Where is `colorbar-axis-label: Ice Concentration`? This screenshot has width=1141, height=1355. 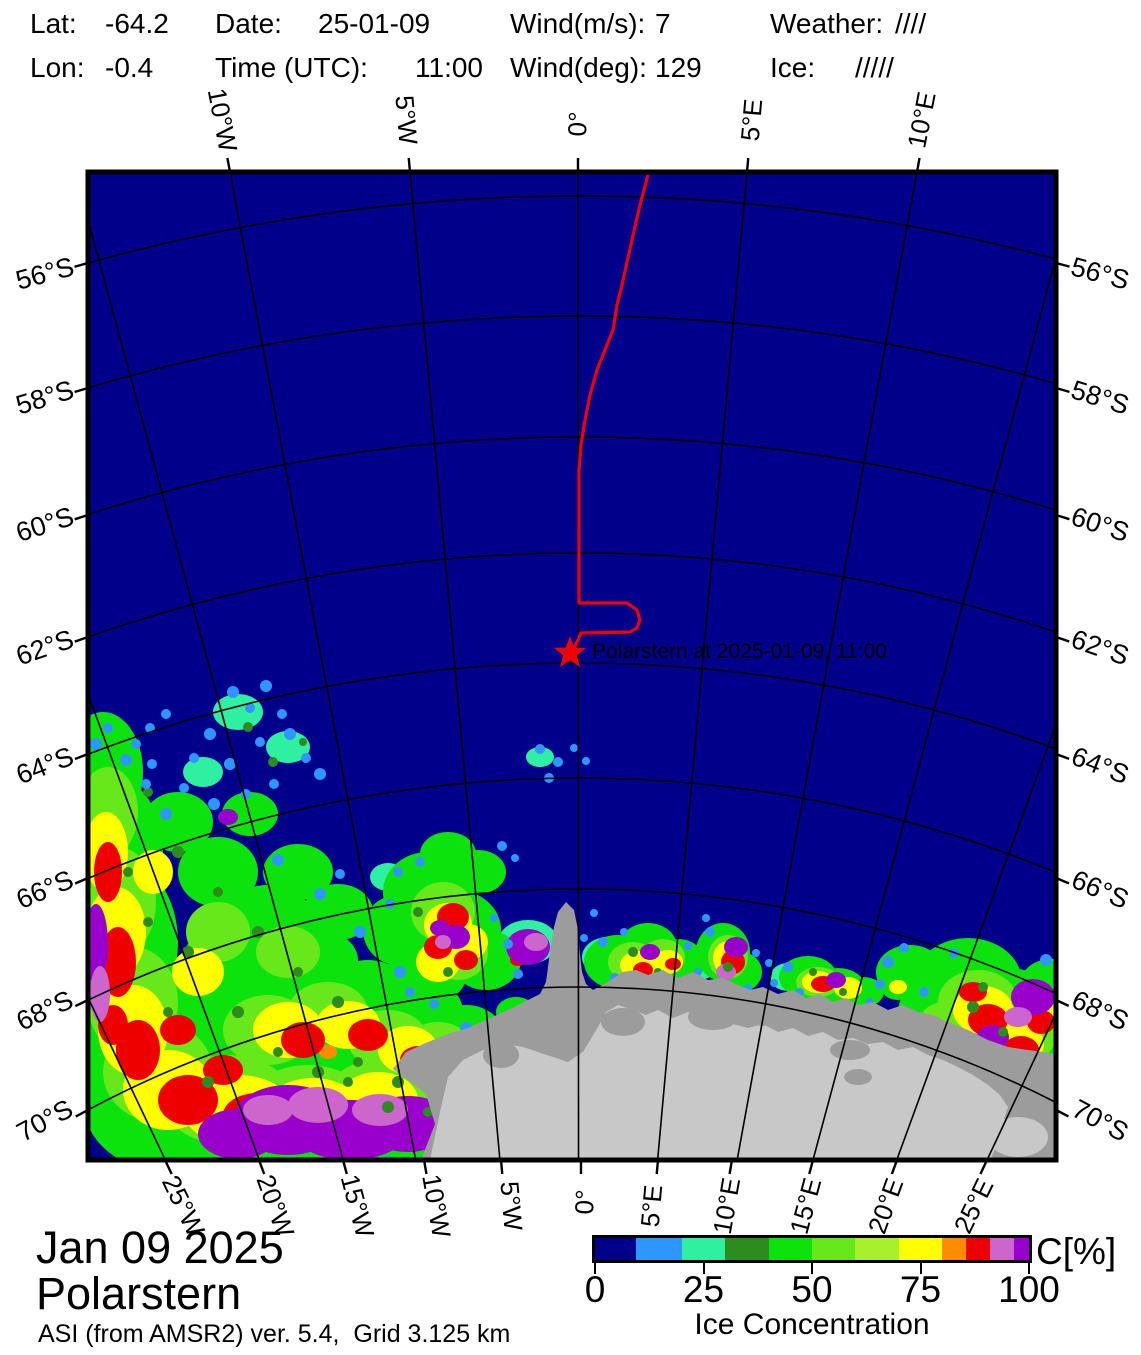
colorbar-axis-label: Ice Concentration is located at coordinates (812, 1324).